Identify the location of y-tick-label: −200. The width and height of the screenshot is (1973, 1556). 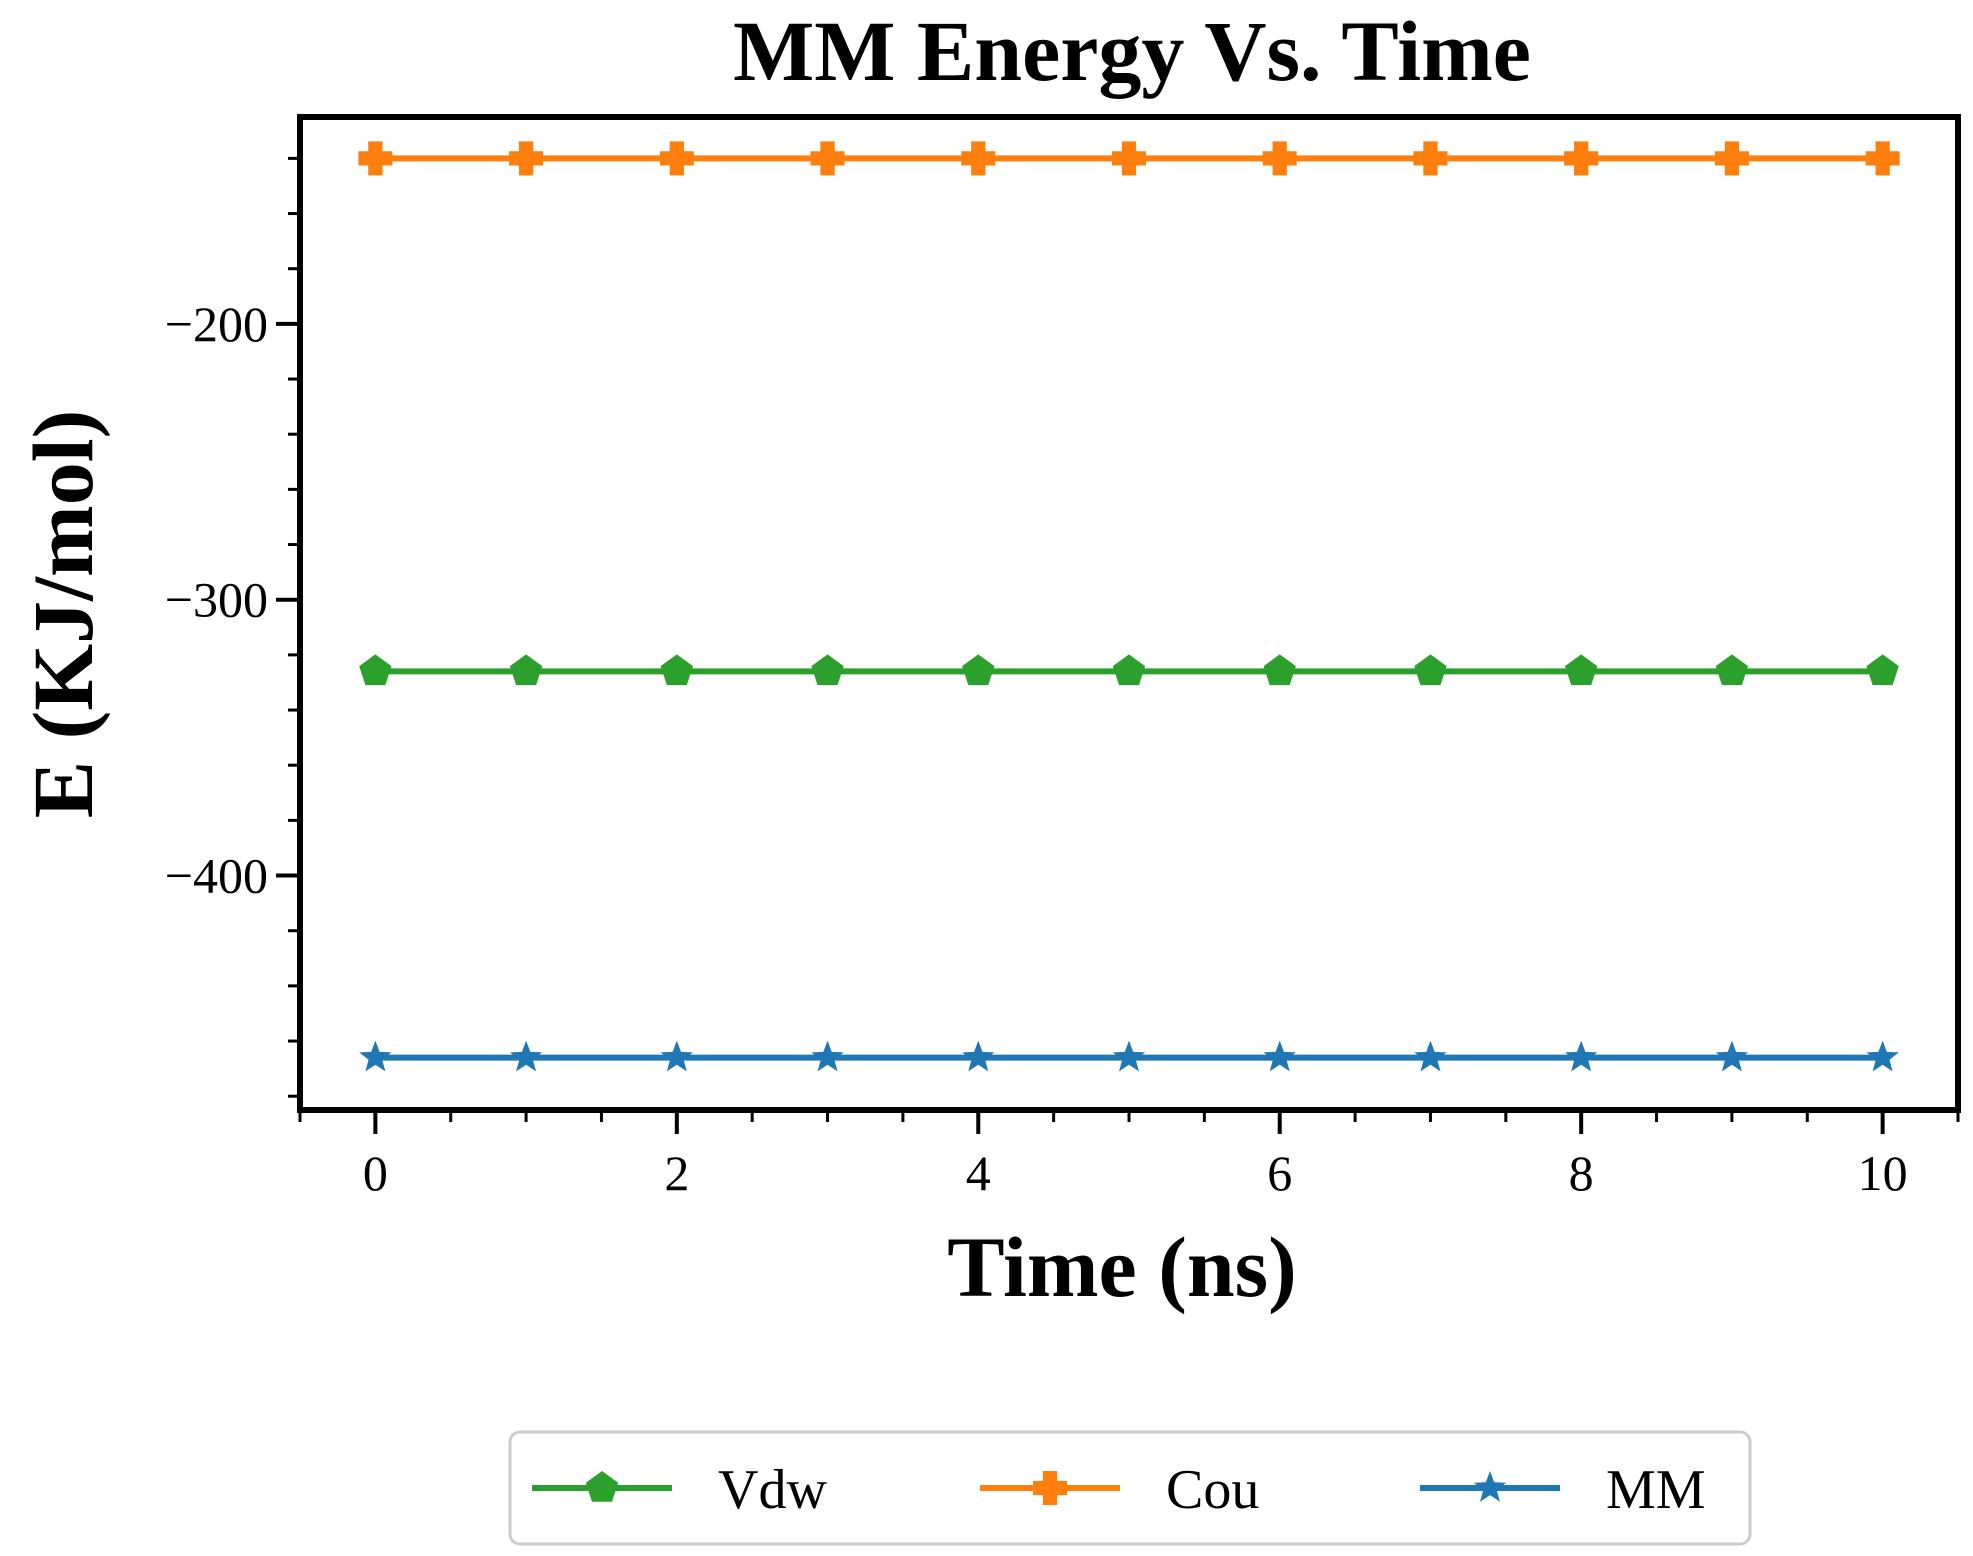
(216, 324).